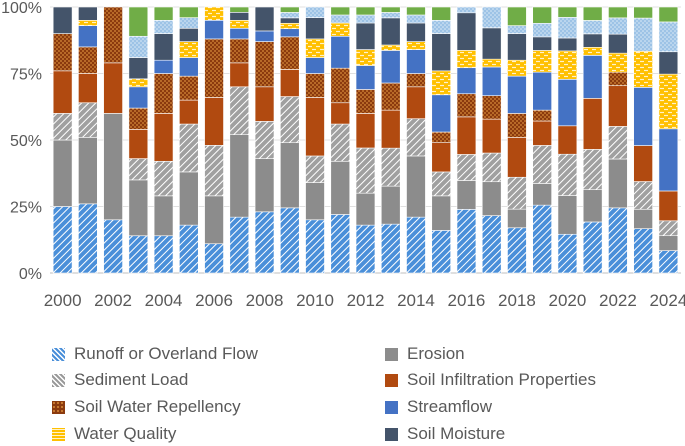 Image resolution: width=685 pixels, height=446 pixels. I want to click on bar-segment-soil-moisture-2000, so click(62, 20).